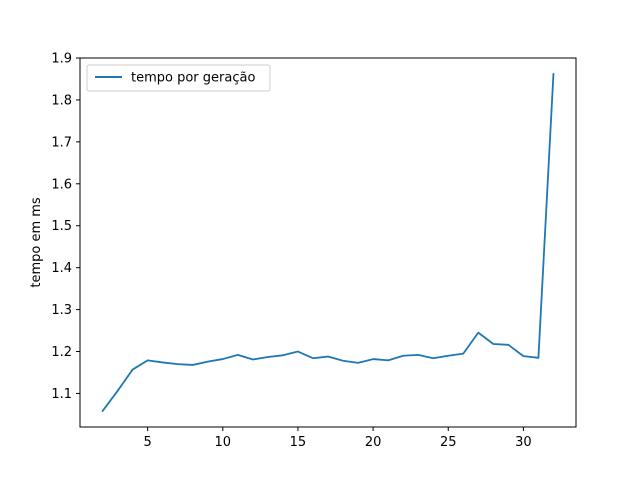 The width and height of the screenshot is (640, 480). Describe the element at coordinates (36, 242) in the screenshot. I see `y-axis-label: tempo em ms` at that location.